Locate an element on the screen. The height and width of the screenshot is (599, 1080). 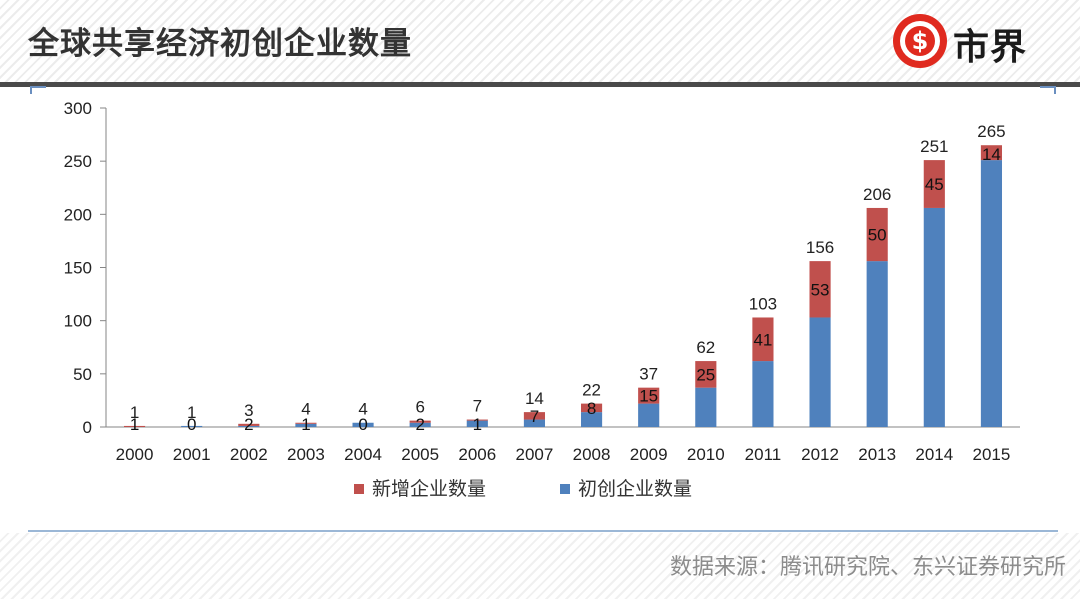
x-tick-label: 2011 is located at coordinates (763, 454).